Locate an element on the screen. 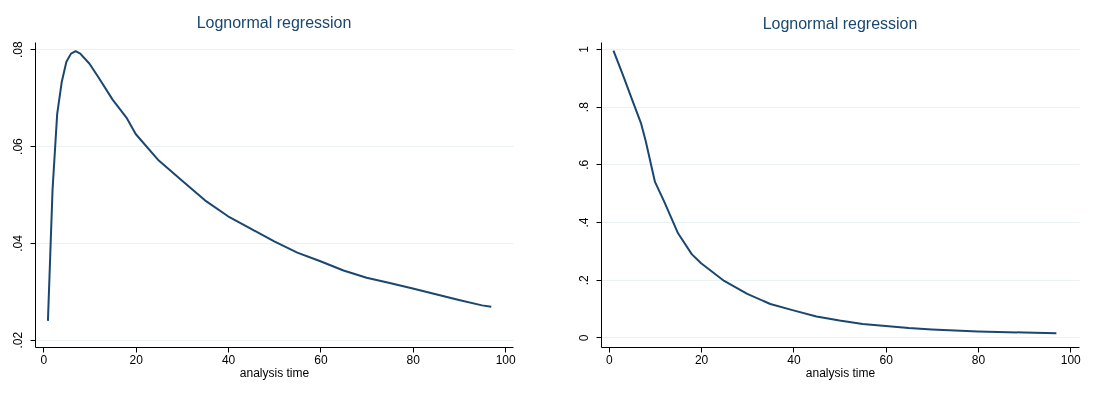 This screenshot has height=405, width=1115. y-tick-label: .06 is located at coordinates (17, 146).